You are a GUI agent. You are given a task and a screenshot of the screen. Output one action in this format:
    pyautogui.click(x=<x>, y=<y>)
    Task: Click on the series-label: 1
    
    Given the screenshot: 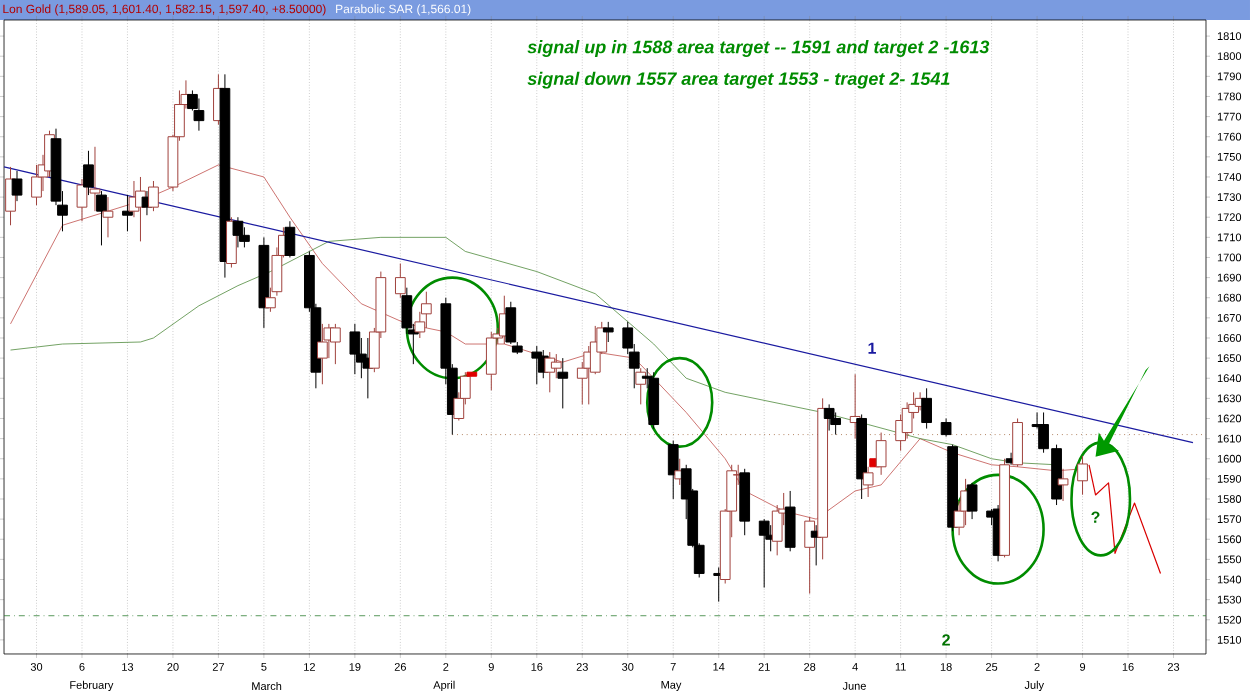 What is the action you would take?
    pyautogui.click(x=872, y=348)
    